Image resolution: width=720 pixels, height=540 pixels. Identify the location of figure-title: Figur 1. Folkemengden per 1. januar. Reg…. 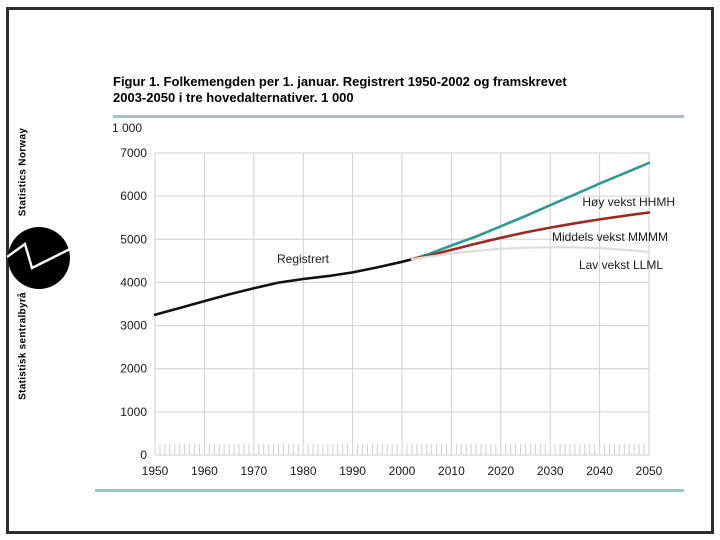
(400, 90).